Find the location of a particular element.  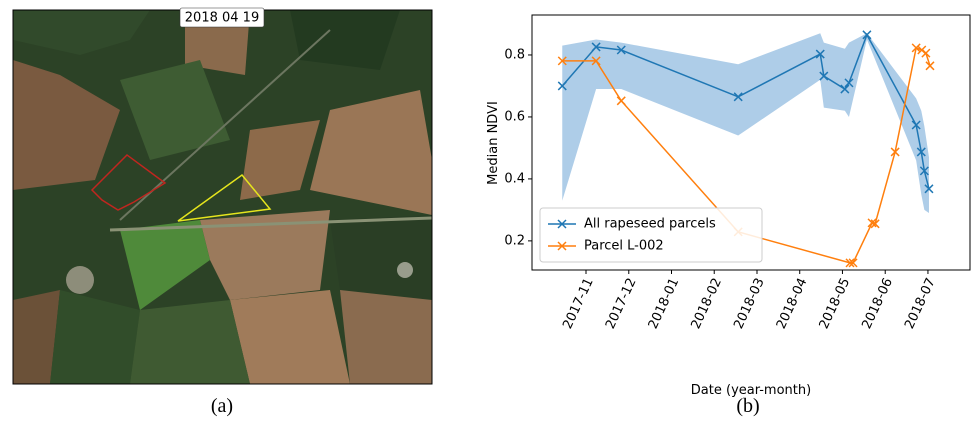

legend-label: Parcel L-002 is located at coordinates (624, 246).